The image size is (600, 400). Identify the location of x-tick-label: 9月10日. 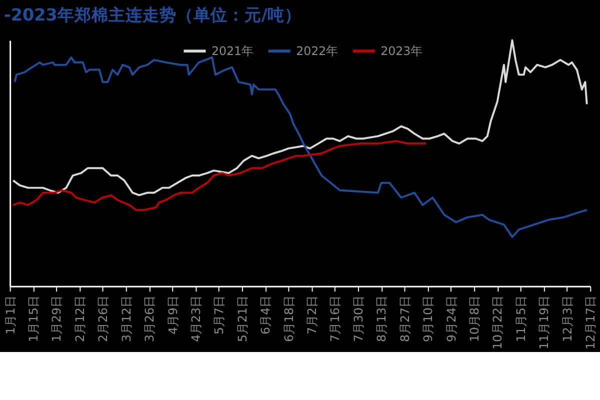
(428, 319).